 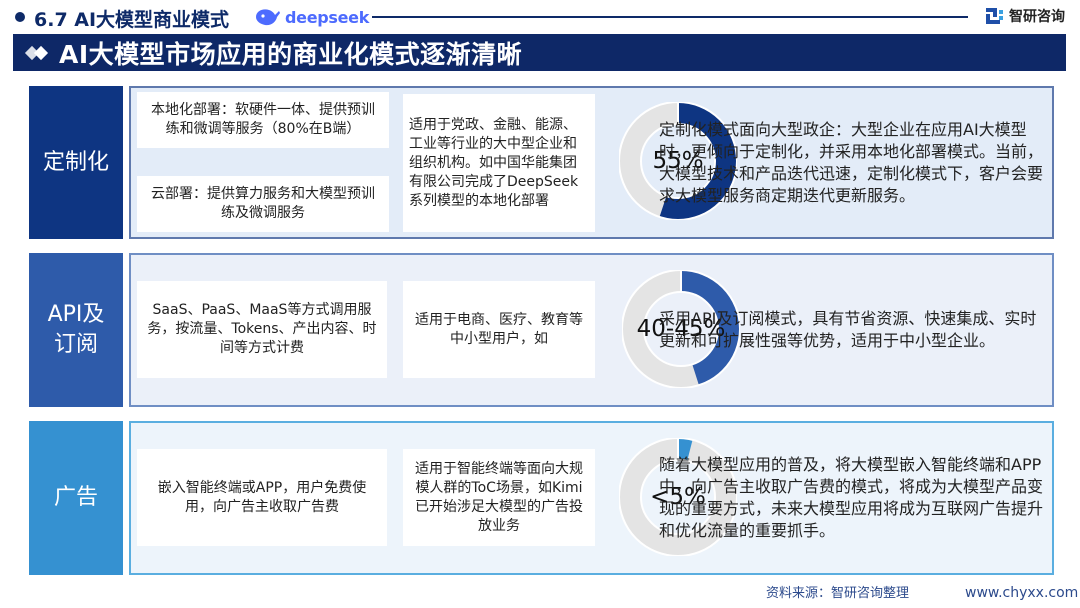 I want to click on deepseek-logo: deepseek, so click(x=311, y=17).